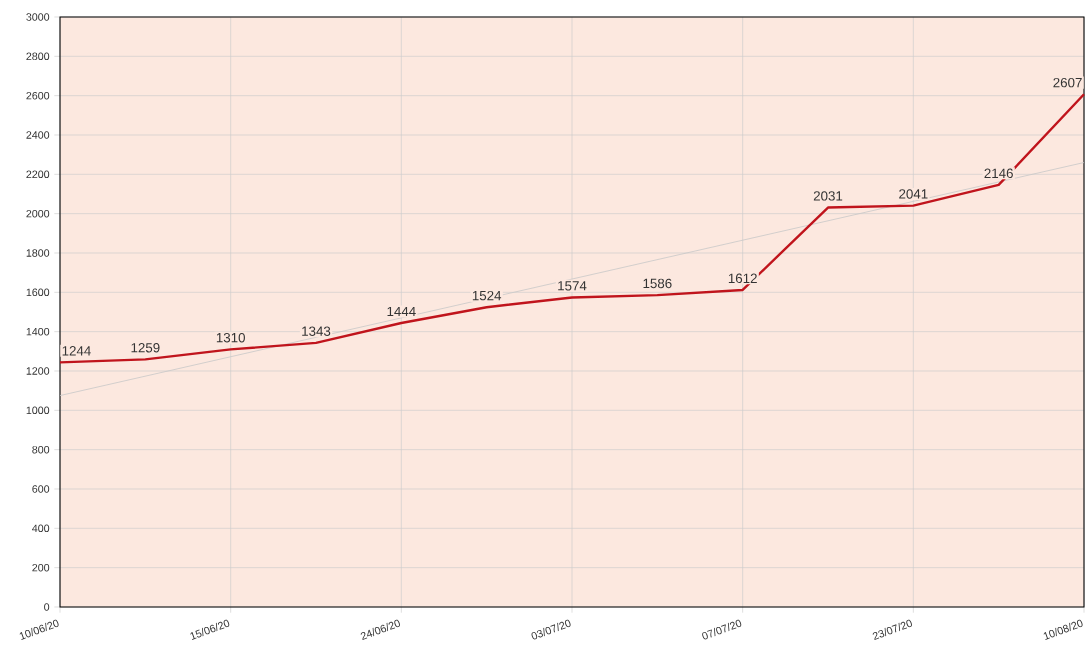  Describe the element at coordinates (38, 174) in the screenshot. I see `y-tick-label: 2200` at that location.